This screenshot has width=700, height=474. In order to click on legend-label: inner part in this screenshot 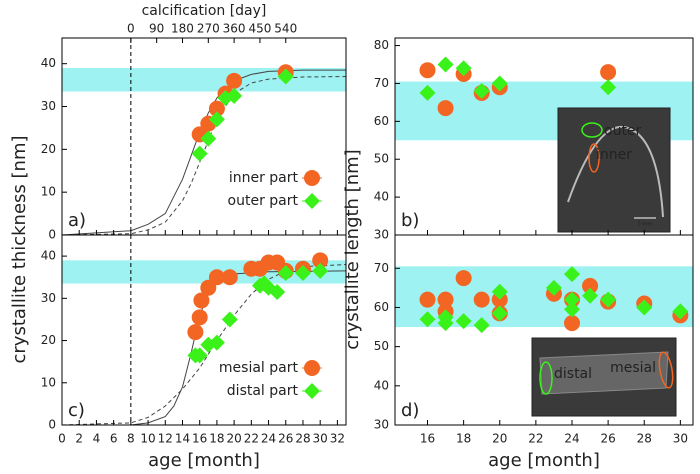, I will do `click(264, 178)`.